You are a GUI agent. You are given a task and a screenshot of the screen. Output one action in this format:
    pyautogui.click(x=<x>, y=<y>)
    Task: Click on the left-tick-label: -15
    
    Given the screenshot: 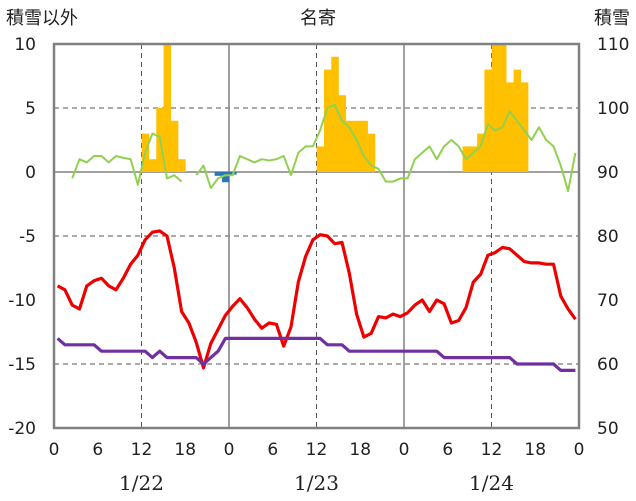 What is the action you would take?
    pyautogui.click(x=22, y=365)
    